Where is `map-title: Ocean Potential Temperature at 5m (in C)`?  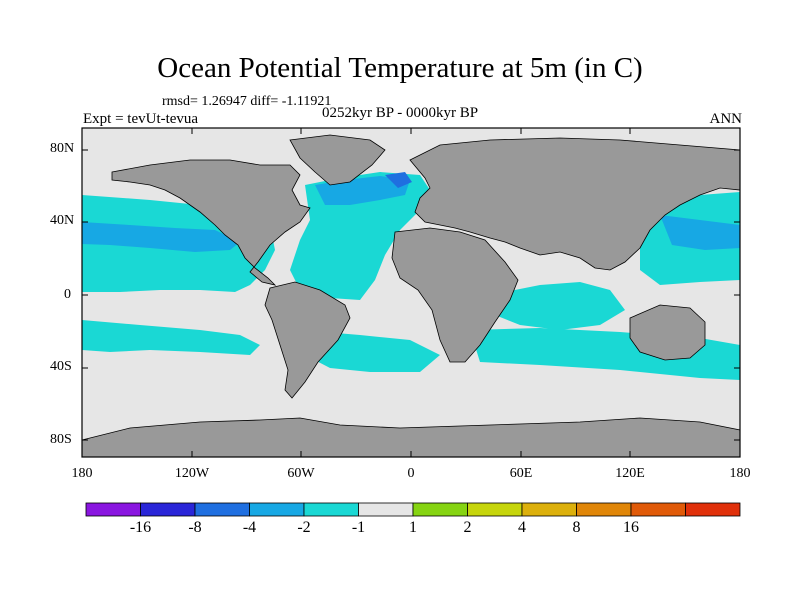 map-title: Ocean Potential Temperature at 5m (in C) is located at coordinates (400, 68).